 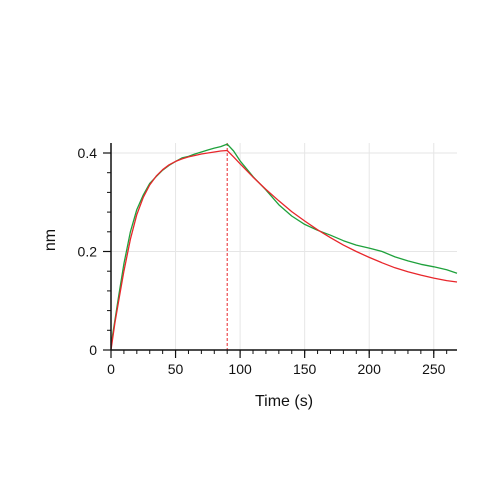 I want to click on x-tick-label: 0, so click(x=111, y=369).